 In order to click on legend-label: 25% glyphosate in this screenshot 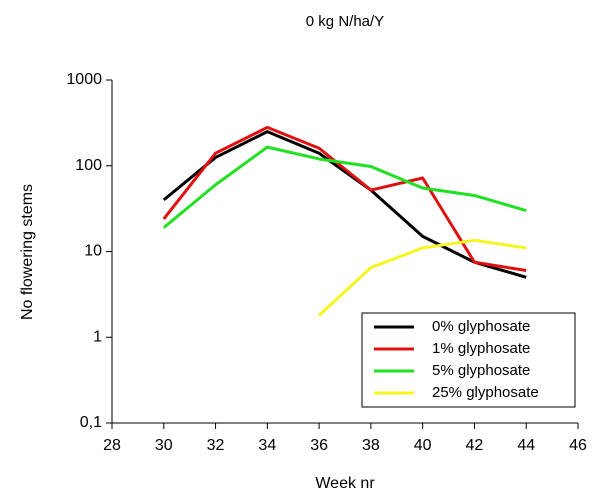, I will do `click(485, 392)`.